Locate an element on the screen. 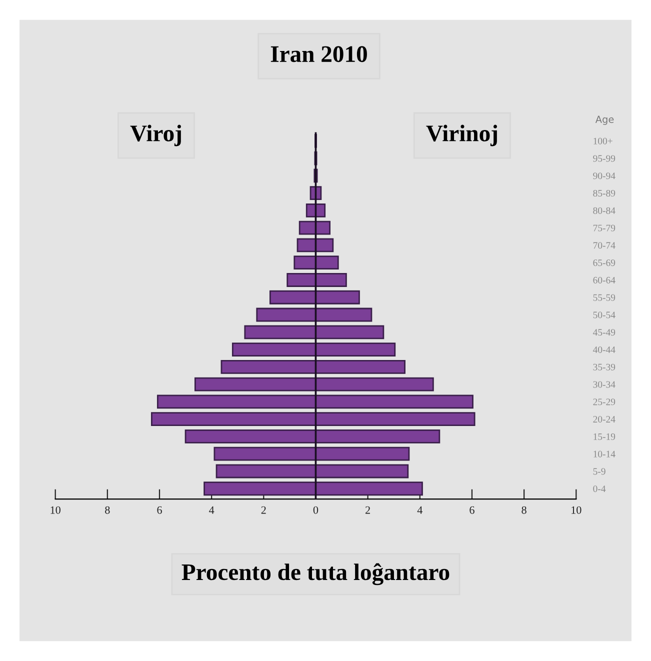  y-tick-label: 90-94 is located at coordinates (604, 176).